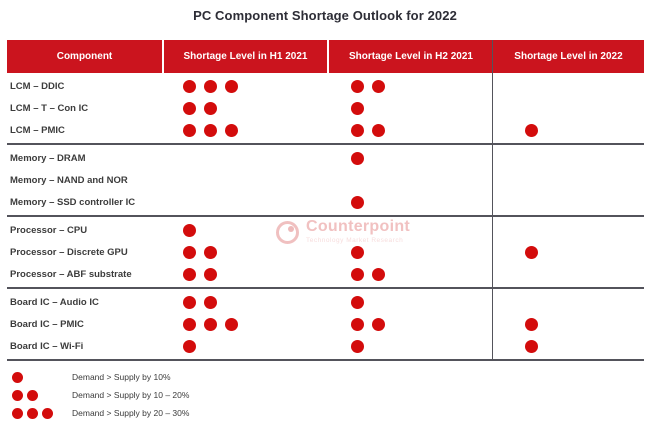 The height and width of the screenshot is (421, 650). What do you see at coordinates (131, 413) in the screenshot?
I see `legend-label: Demand > Supply by 20 – 30%` at bounding box center [131, 413].